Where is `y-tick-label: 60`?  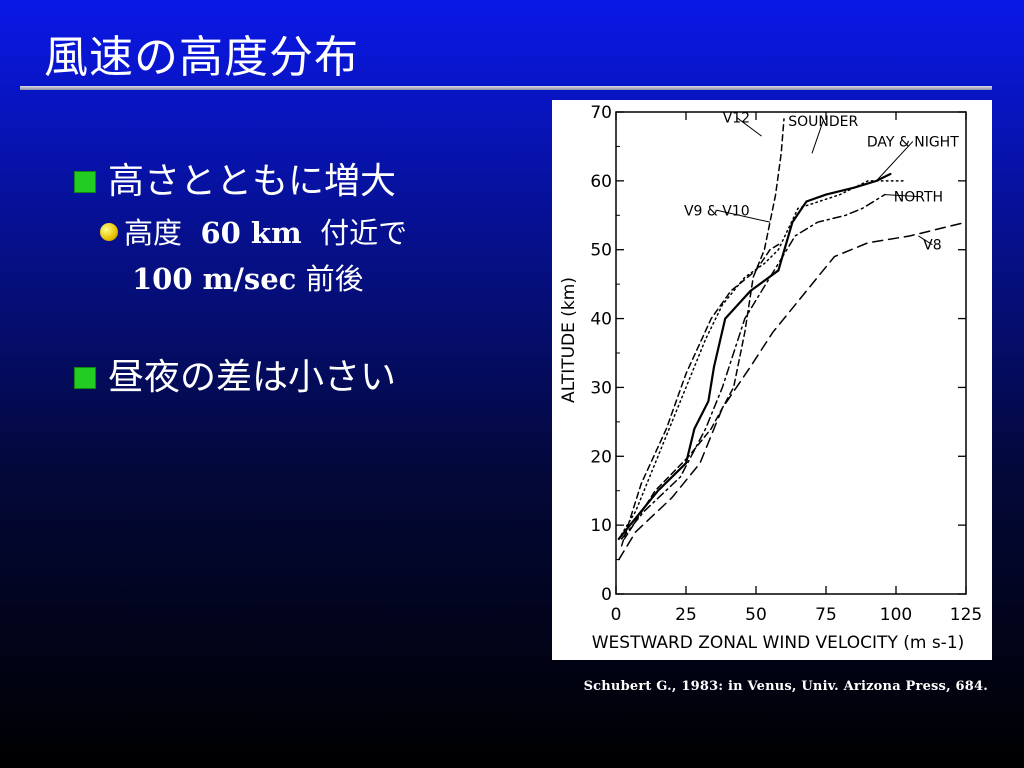
y-tick-label: 60 is located at coordinates (601, 182).